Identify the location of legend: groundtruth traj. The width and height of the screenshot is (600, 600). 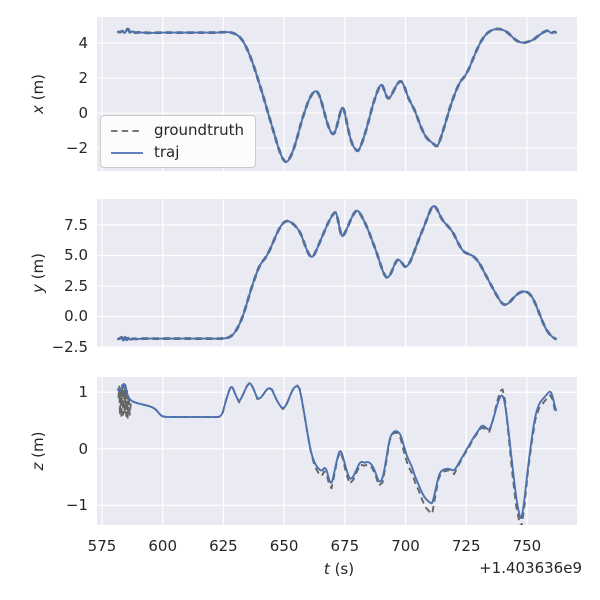
(178, 141).